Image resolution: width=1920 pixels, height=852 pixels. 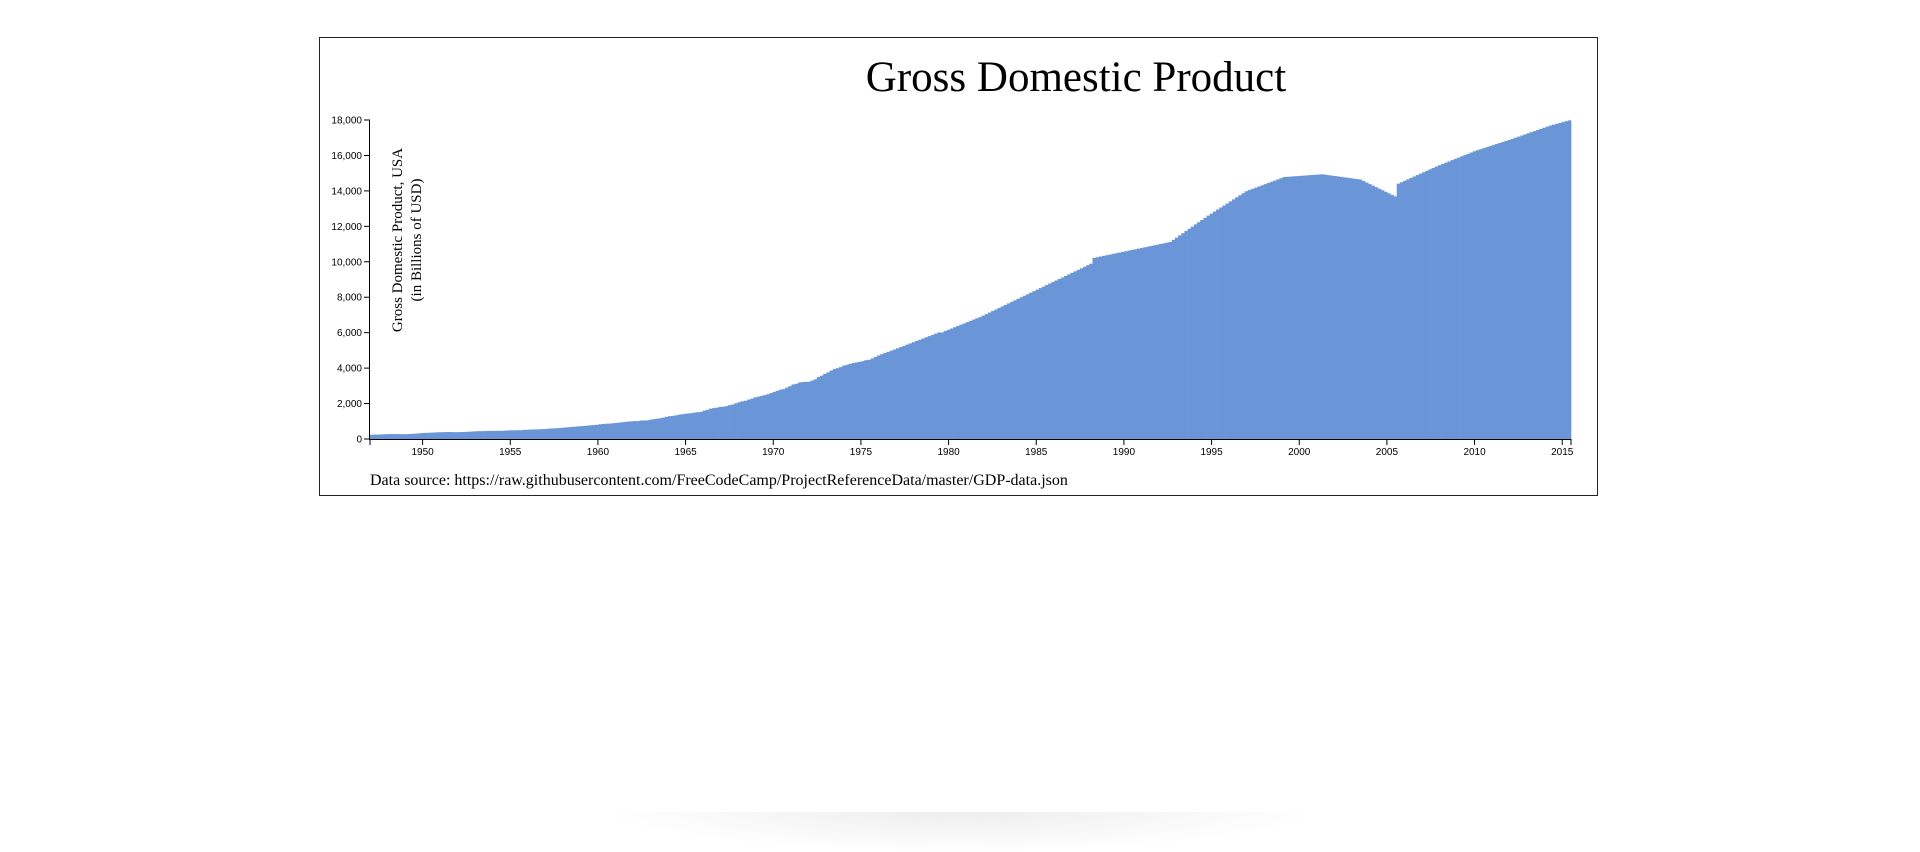 I want to click on x-tick-label: 1980, so click(x=948, y=452).